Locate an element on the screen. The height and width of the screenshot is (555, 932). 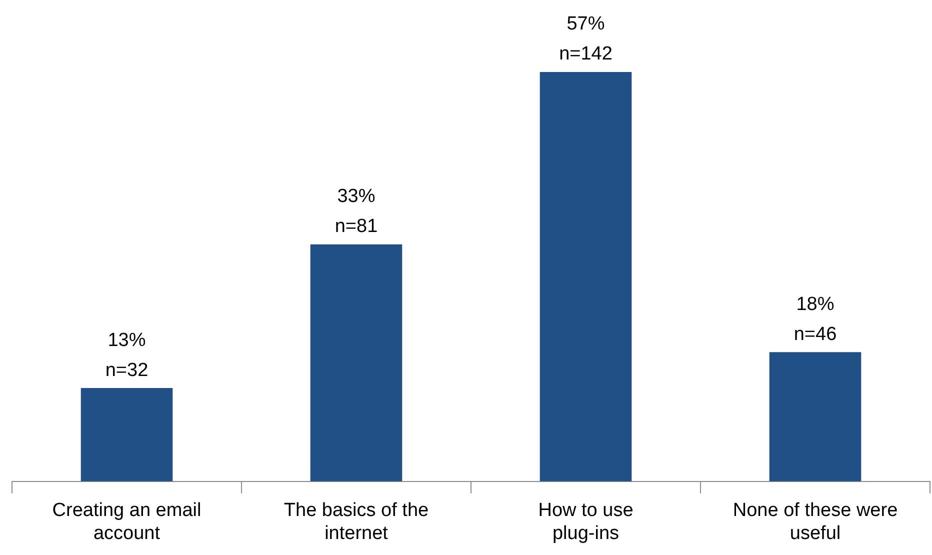
data-label: 18% n=46 is located at coordinates (815, 319).